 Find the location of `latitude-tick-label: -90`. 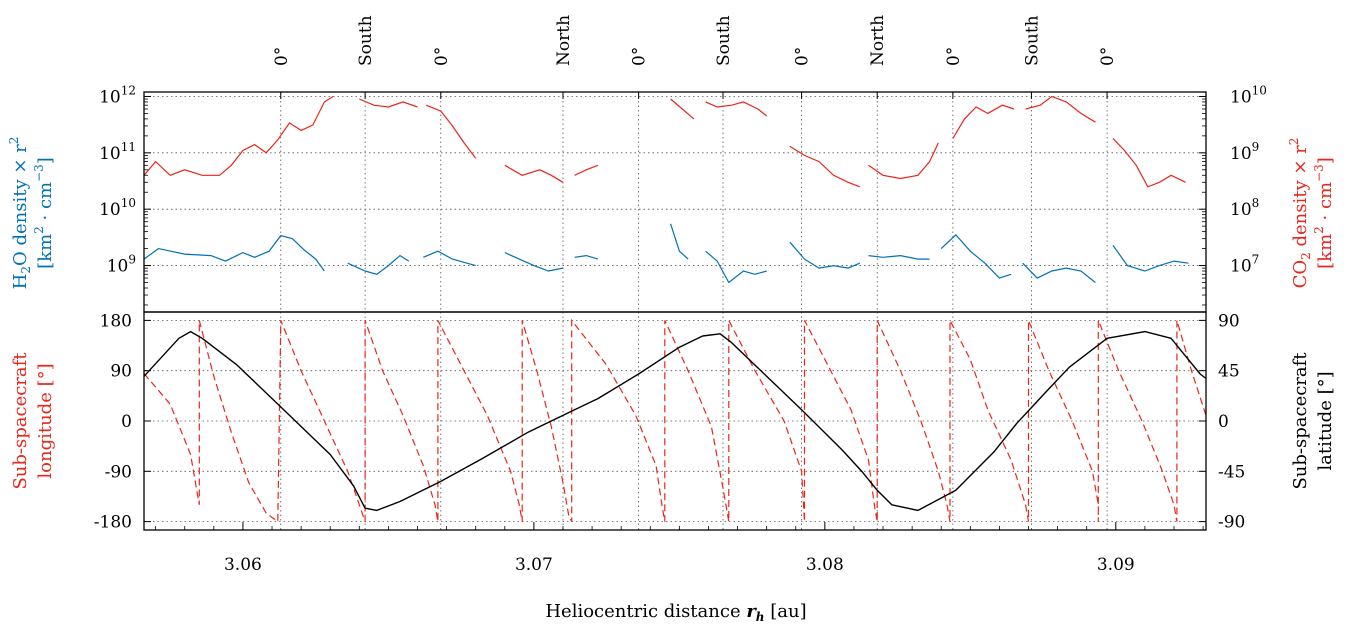

latitude-tick-label: -90 is located at coordinates (1231, 523).